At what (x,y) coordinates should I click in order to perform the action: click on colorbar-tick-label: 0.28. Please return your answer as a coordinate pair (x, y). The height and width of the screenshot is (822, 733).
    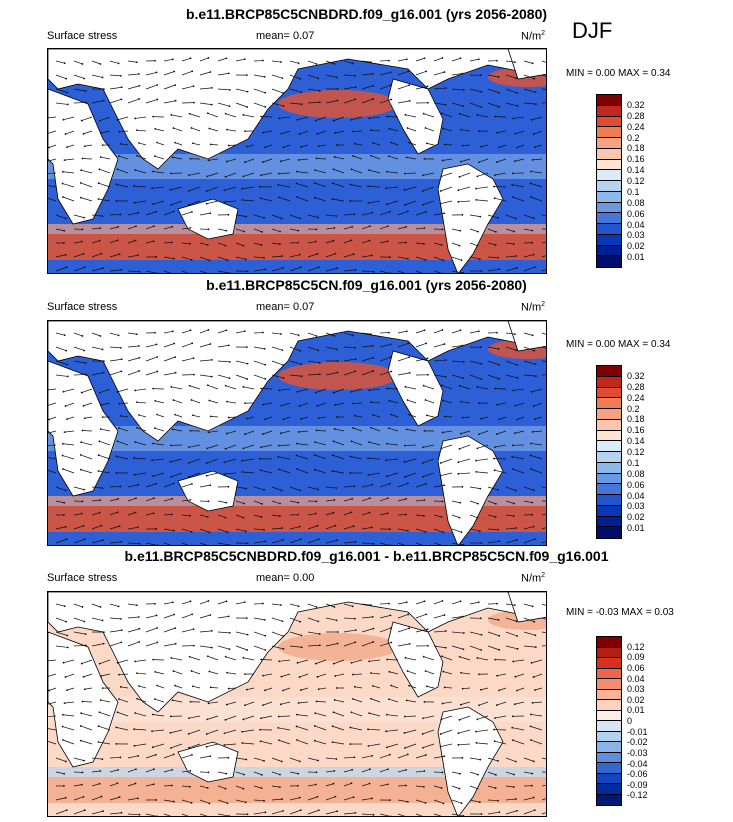
    Looking at the image, I should click on (636, 115).